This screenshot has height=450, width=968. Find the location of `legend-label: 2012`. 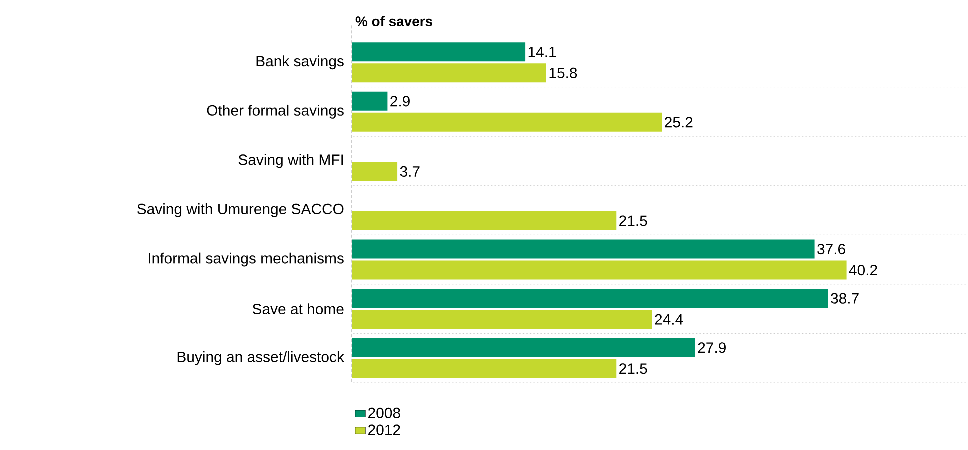

legend-label: 2012 is located at coordinates (384, 430).